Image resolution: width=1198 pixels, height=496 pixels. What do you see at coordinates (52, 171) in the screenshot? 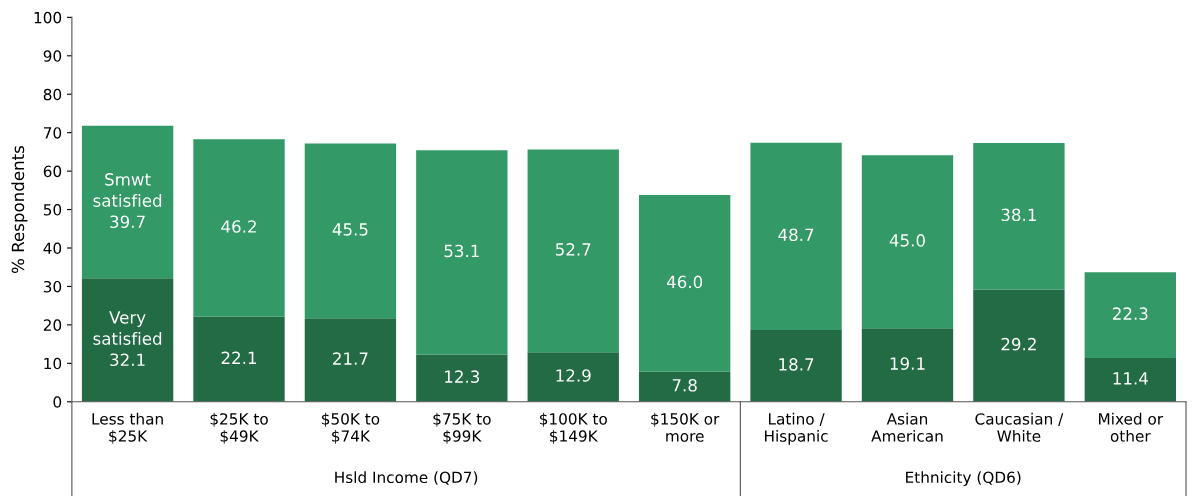
I see `y-tick-label: 60` at bounding box center [52, 171].